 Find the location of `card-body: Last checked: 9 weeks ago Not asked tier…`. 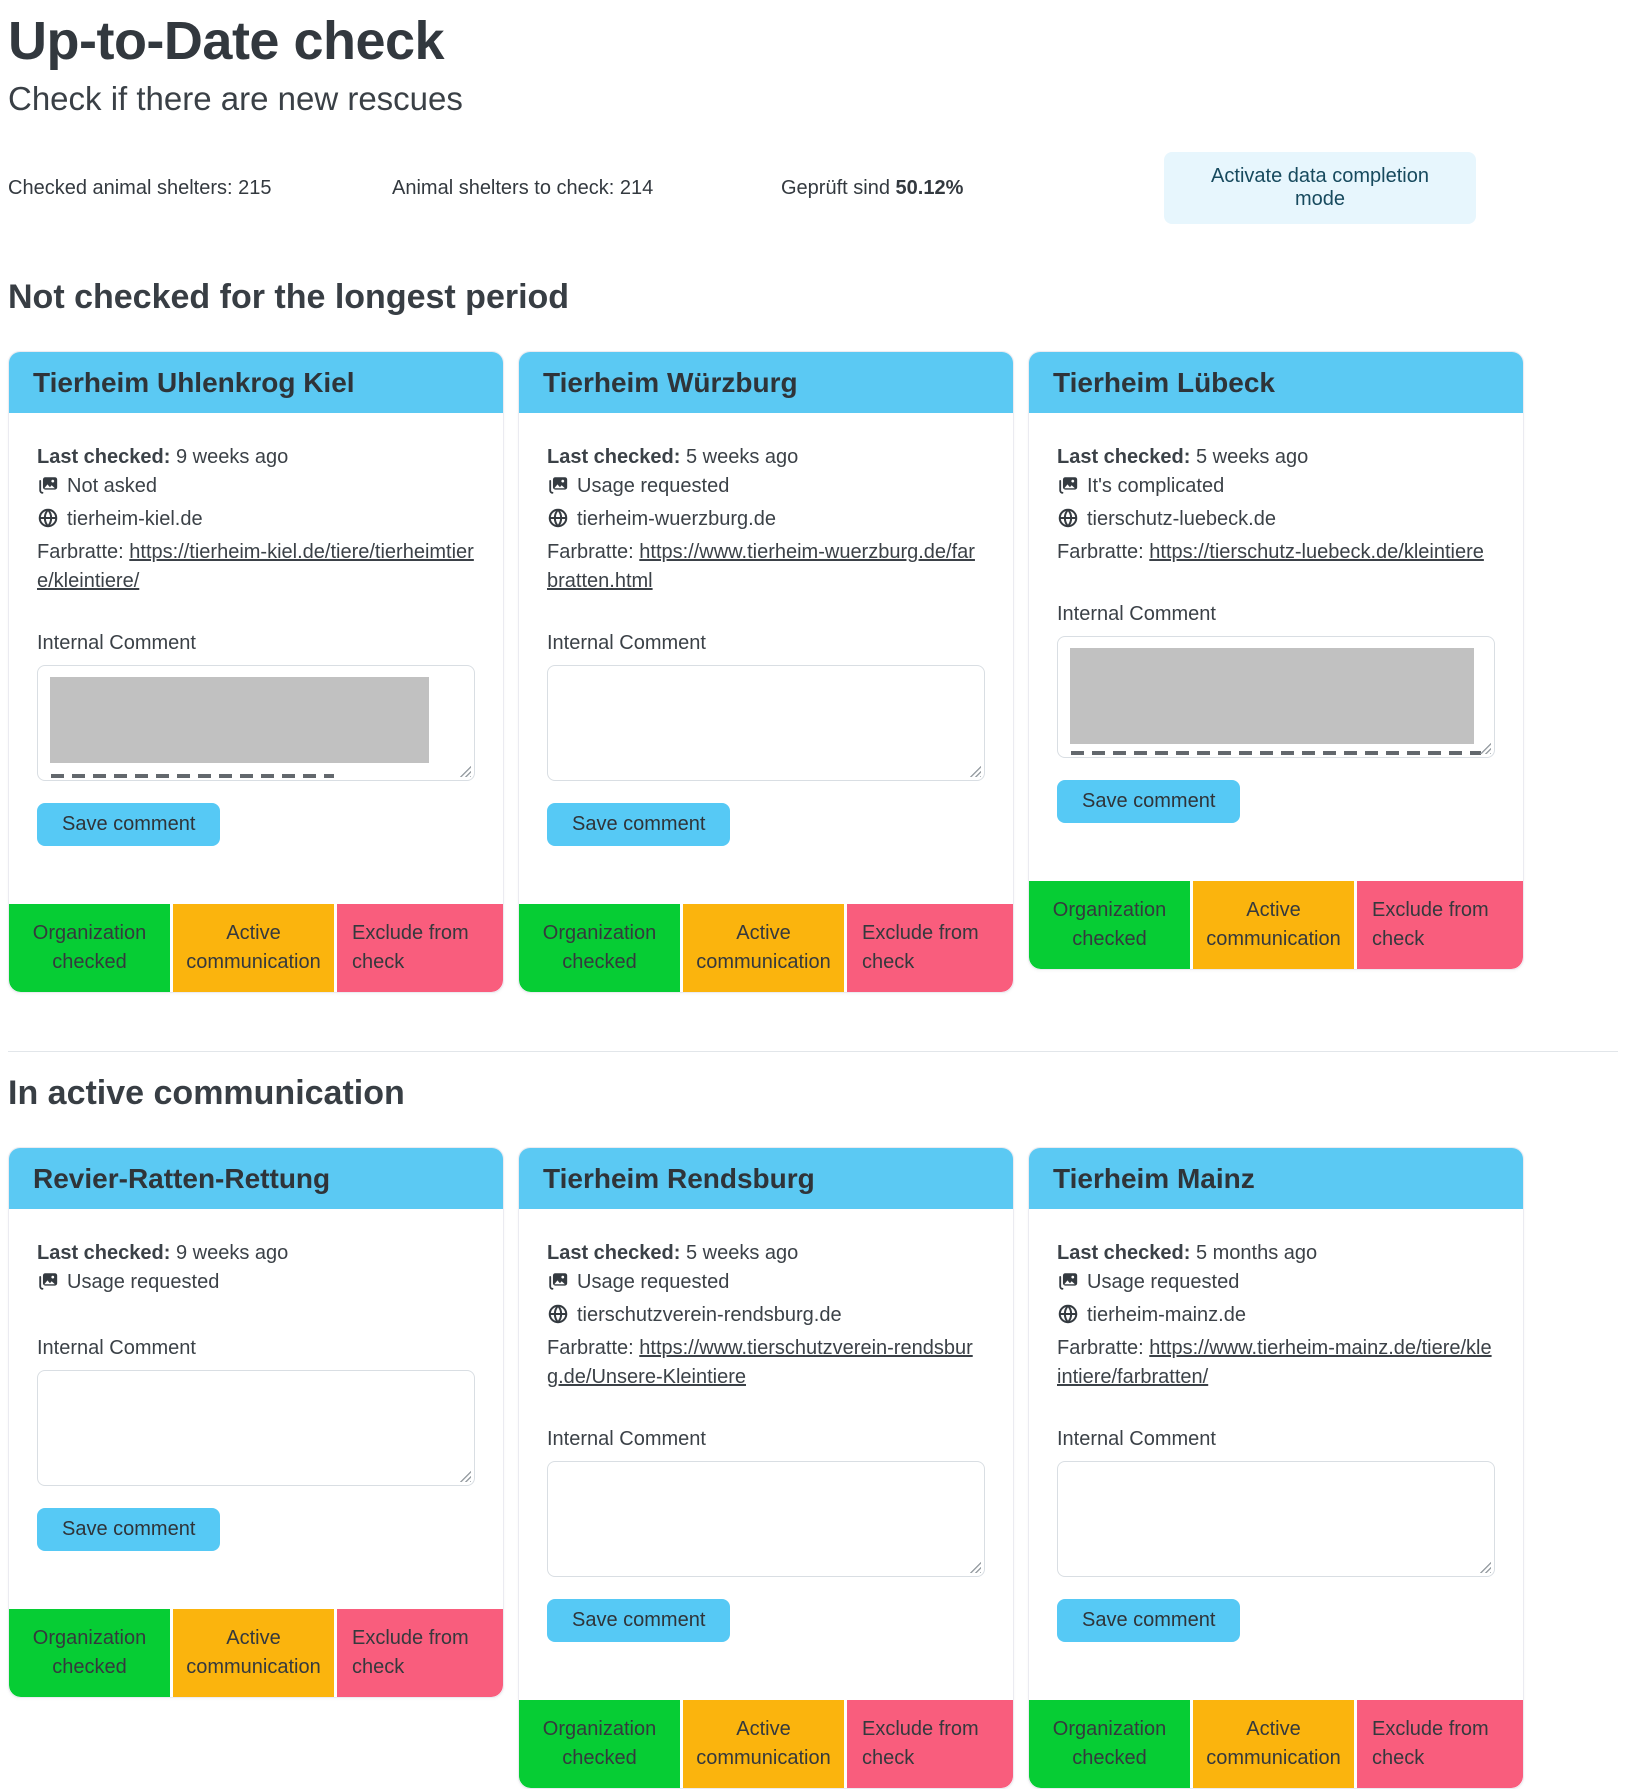

card-body: Last checked: 9 weeks ago Not asked tier… is located at coordinates (256, 630).